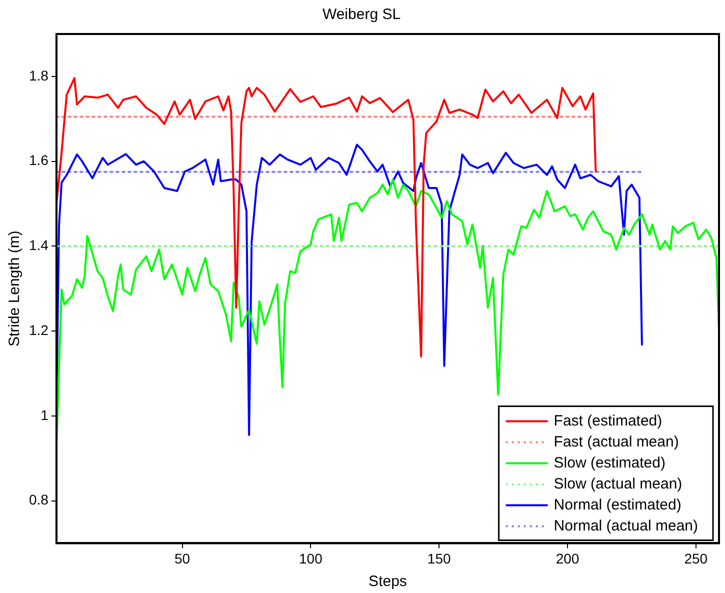 The width and height of the screenshot is (725, 593). I want to click on x-tick-label: 200, so click(568, 558).